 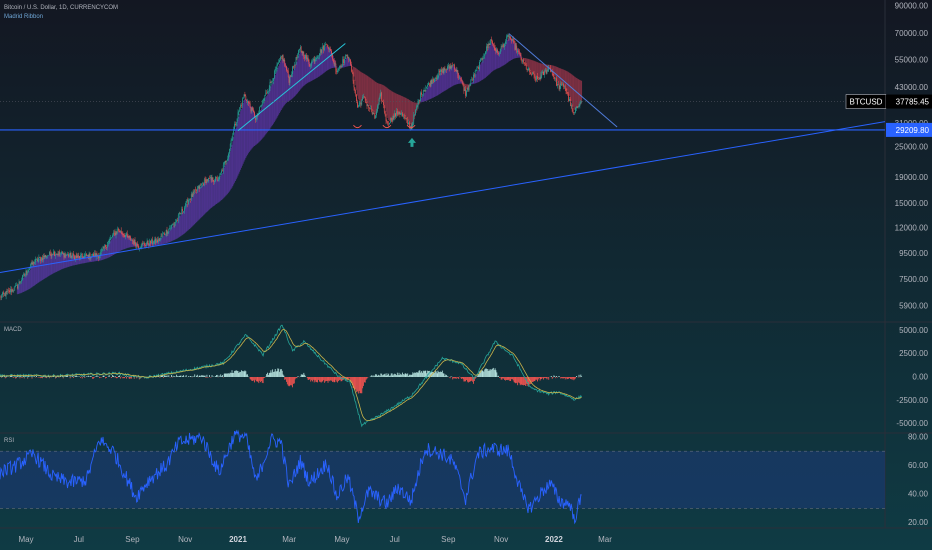 What do you see at coordinates (909, 101) in the screenshot?
I see `last-price-box` at bounding box center [909, 101].